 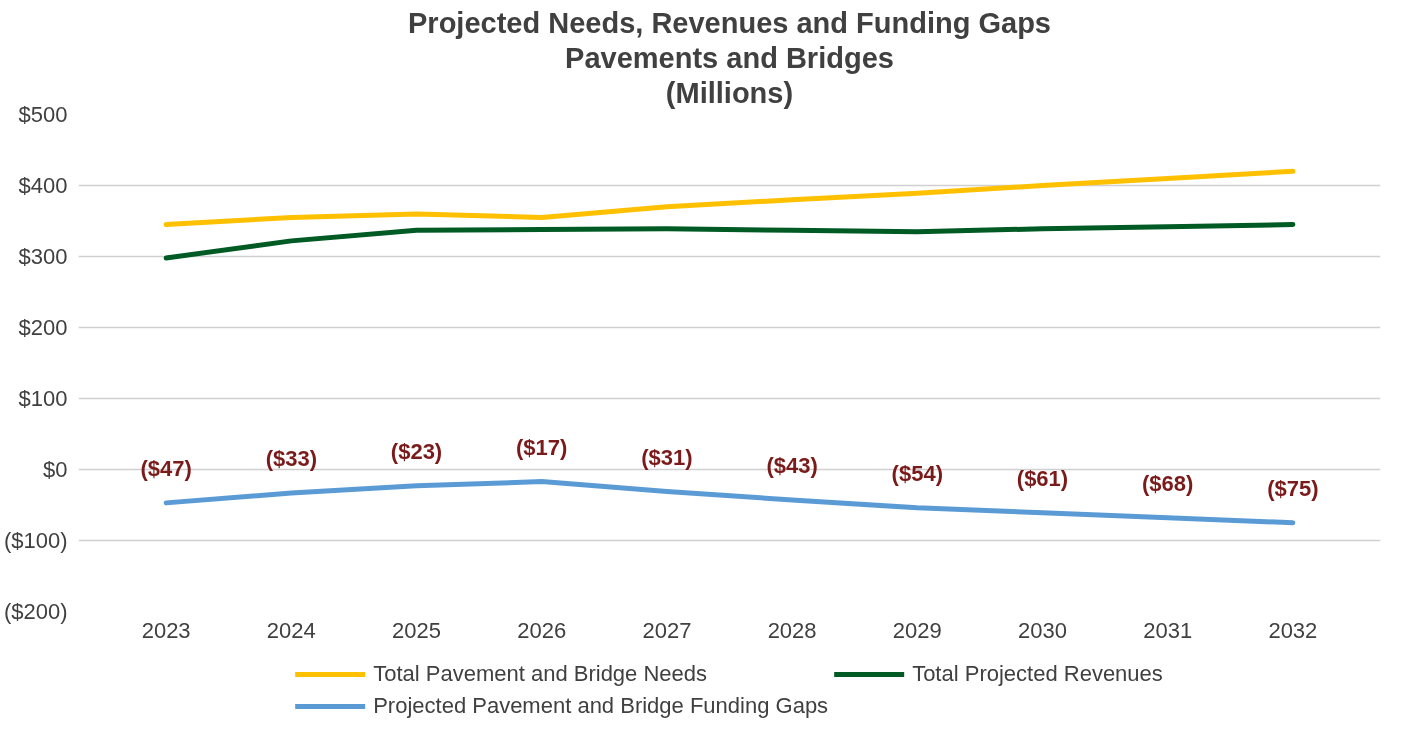 I want to click on data-label: ($43), so click(x=792, y=466).